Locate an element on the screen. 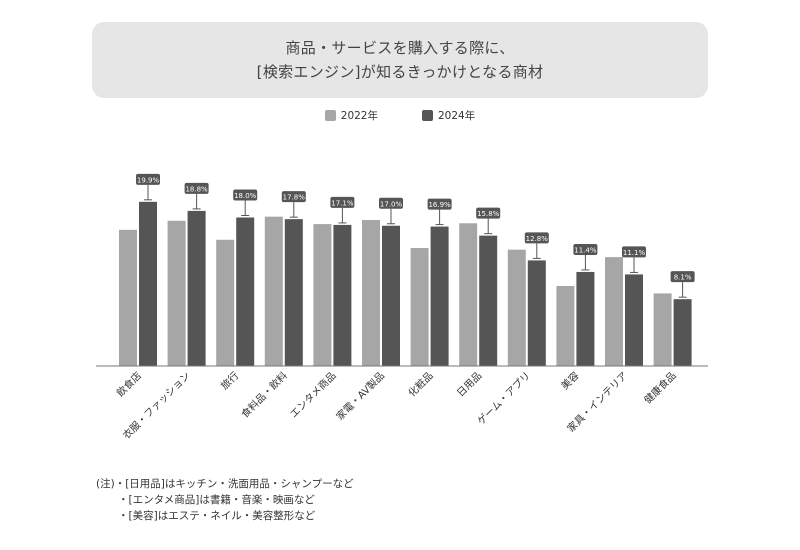 The image size is (800, 550). data-label: 8.1% is located at coordinates (683, 278).